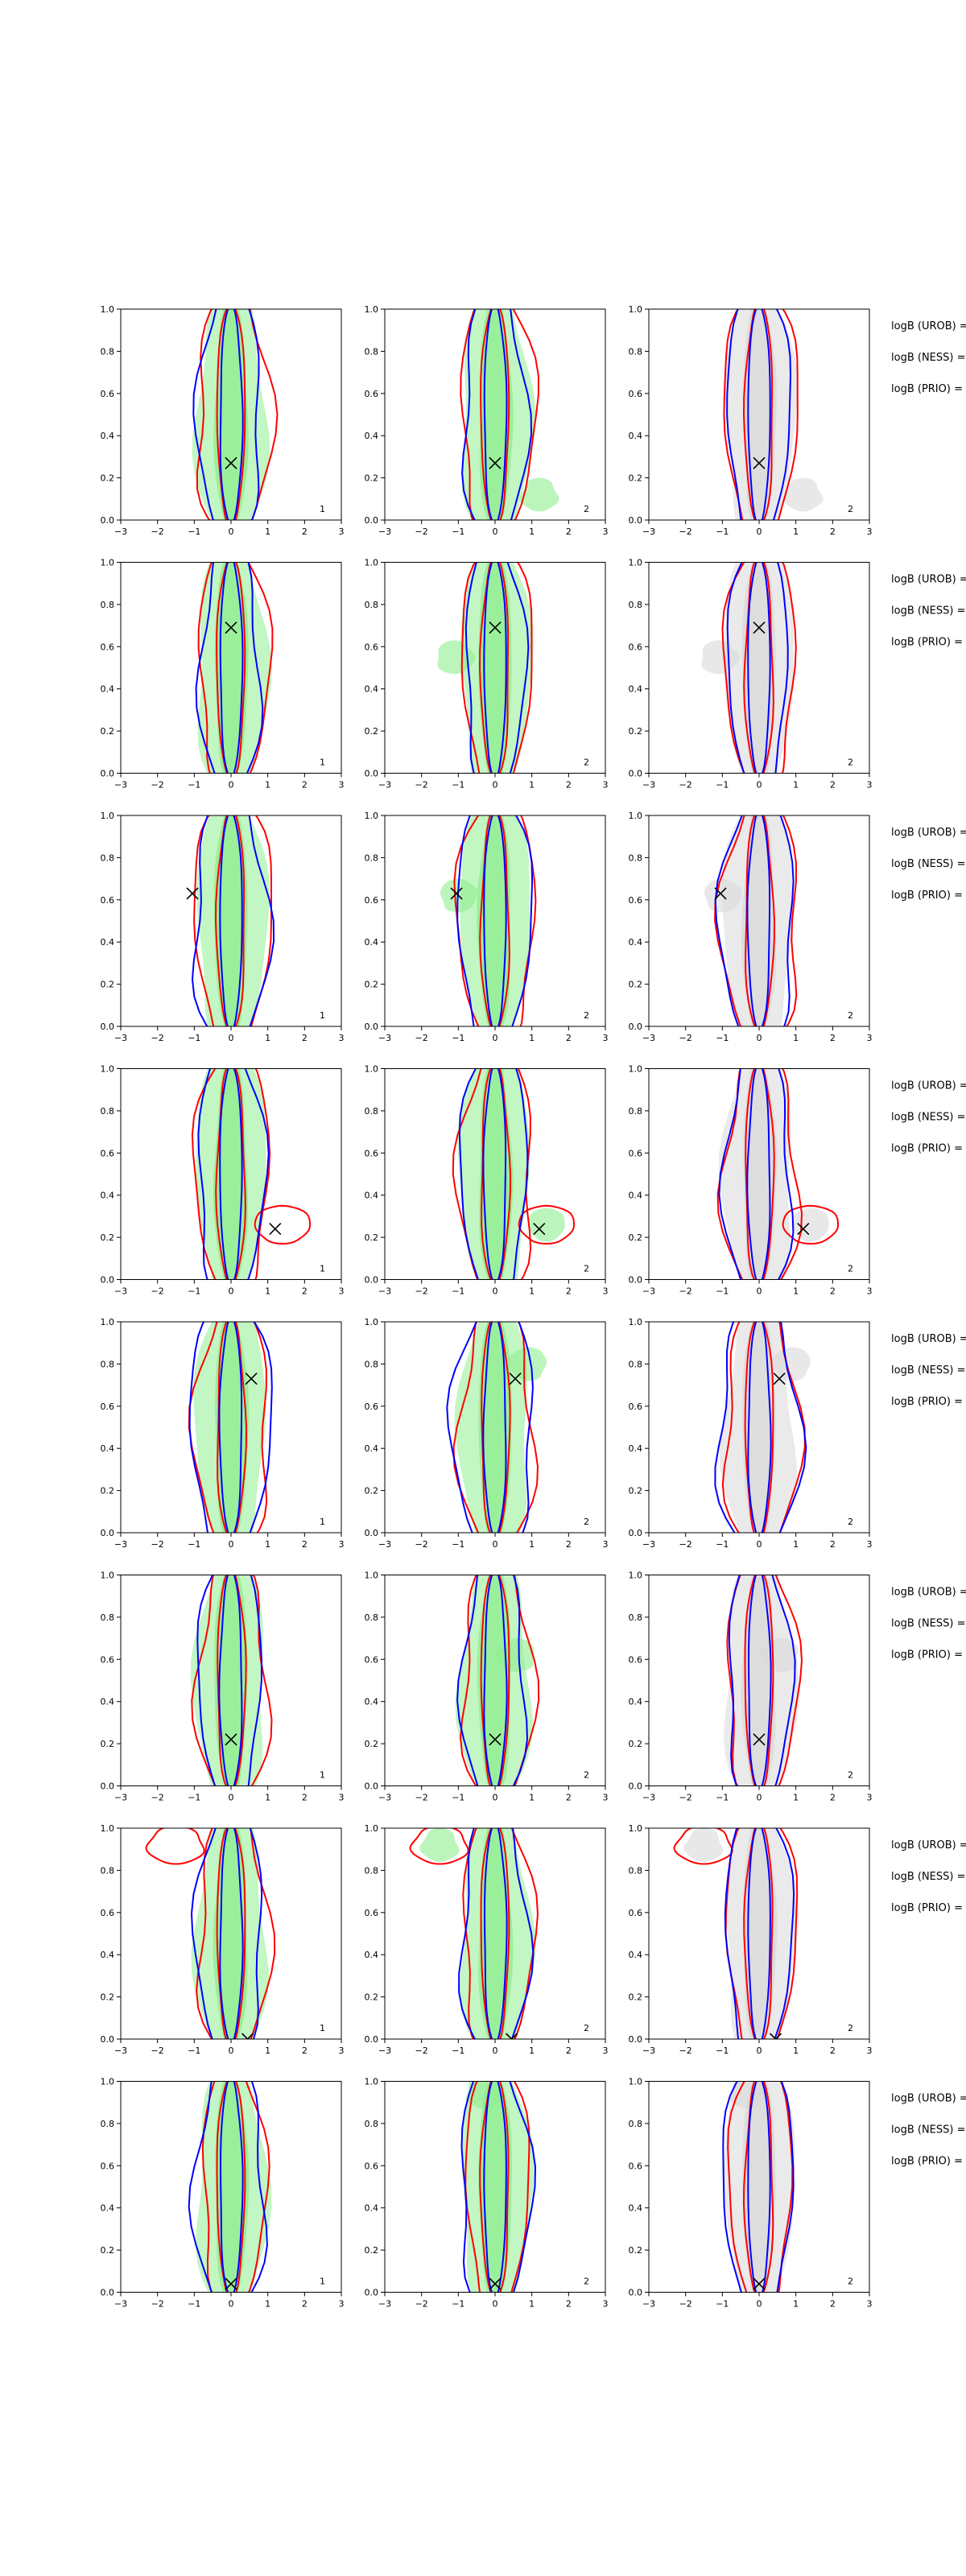  I want to click on panel-r4-c2: −3 −2 −1 0 1 2 3 0.0 0.2 0.4 0.6 0.8 1.0 2, so click(487, 1180).